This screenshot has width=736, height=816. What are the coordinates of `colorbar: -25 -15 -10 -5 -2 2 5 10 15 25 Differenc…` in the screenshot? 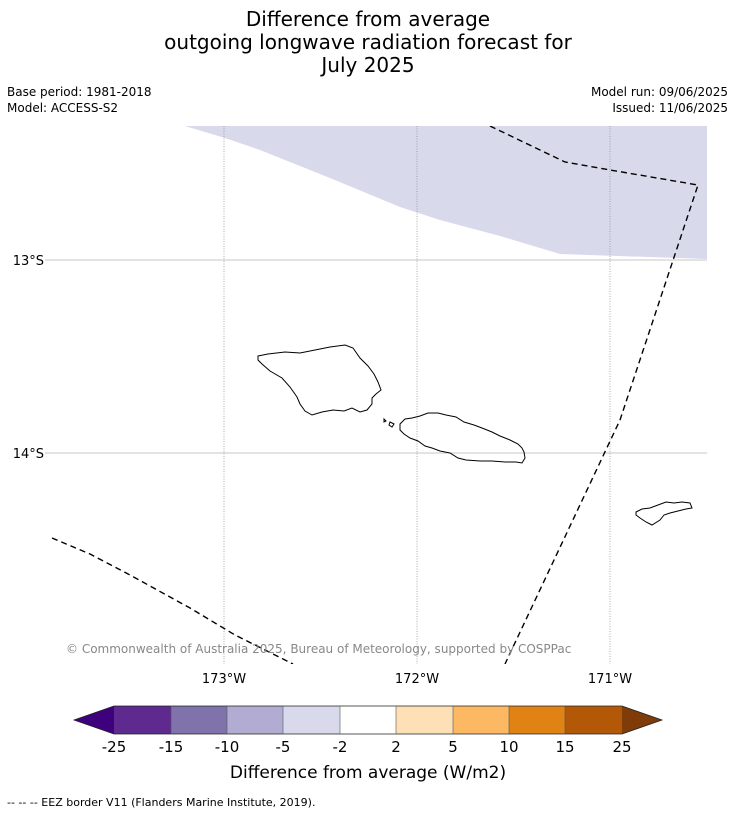 It's located at (368, 744).